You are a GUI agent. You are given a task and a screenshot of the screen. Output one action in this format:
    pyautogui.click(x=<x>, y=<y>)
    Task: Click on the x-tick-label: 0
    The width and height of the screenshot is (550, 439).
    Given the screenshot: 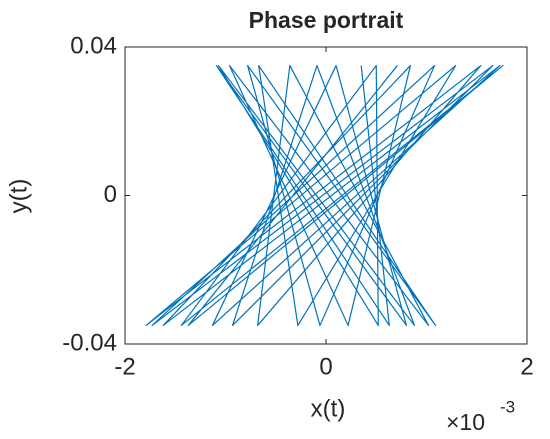 What is the action you would take?
    pyautogui.click(x=325, y=366)
    